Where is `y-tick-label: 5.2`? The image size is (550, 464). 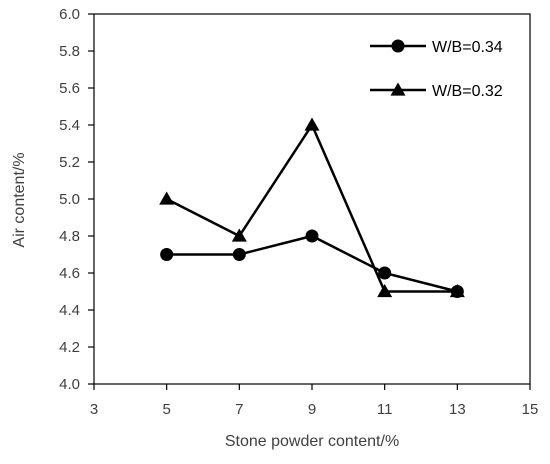 y-tick-label: 5.2 is located at coordinates (69, 162).